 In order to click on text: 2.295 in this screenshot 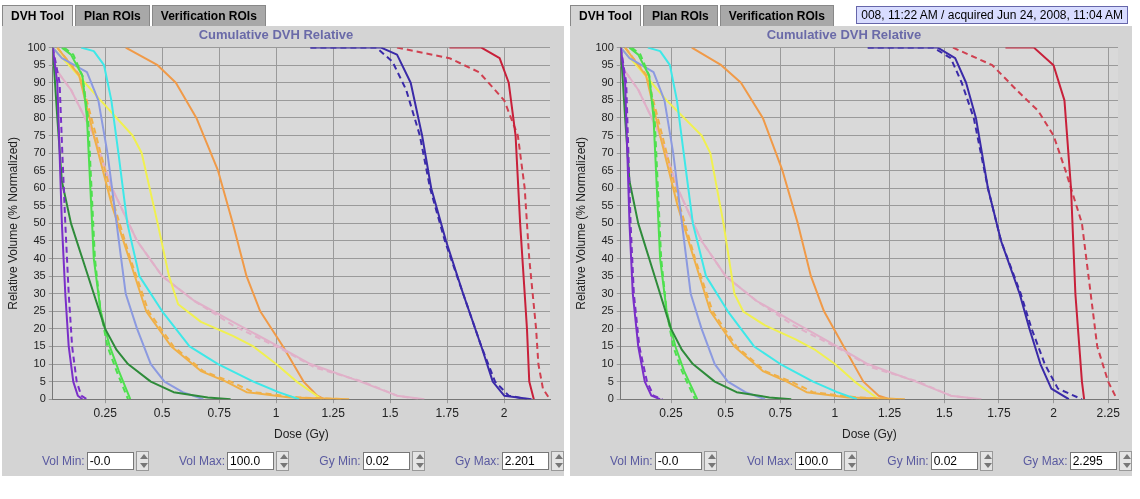, I will do `click(1093, 461)`.